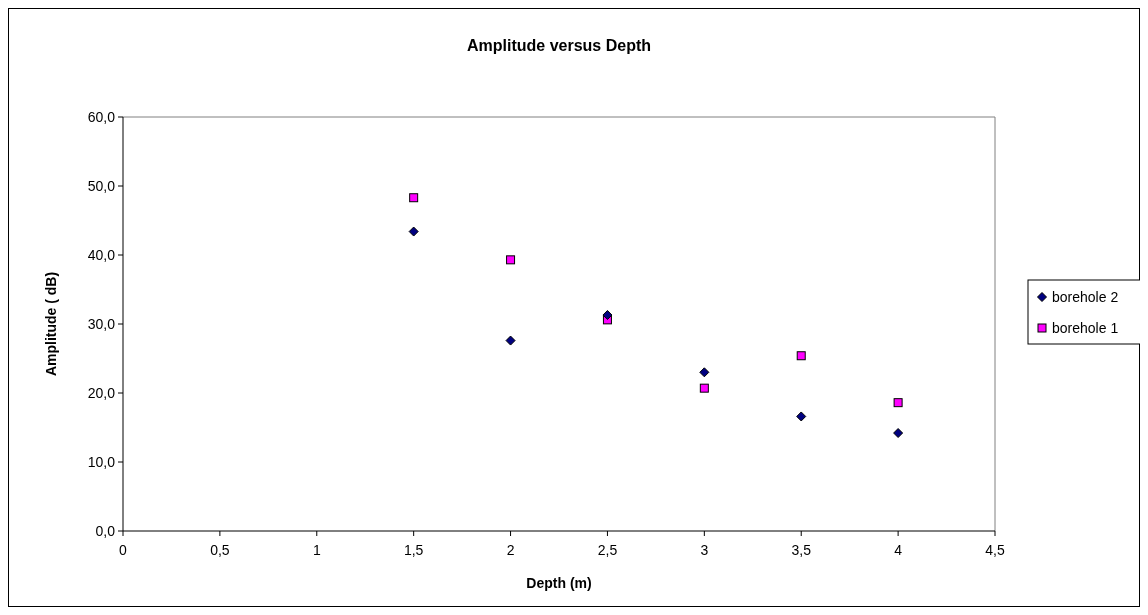 This screenshot has width=1148, height=615. What do you see at coordinates (413, 550) in the screenshot?
I see `x-tick-label: 1,5` at bounding box center [413, 550].